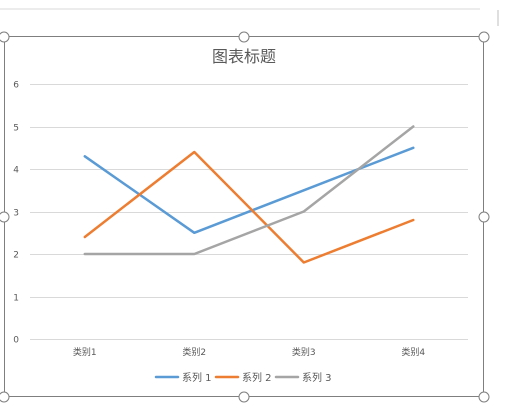  Describe the element at coordinates (5, 397) in the screenshot. I see `resize-handle-bottom-left` at that location.